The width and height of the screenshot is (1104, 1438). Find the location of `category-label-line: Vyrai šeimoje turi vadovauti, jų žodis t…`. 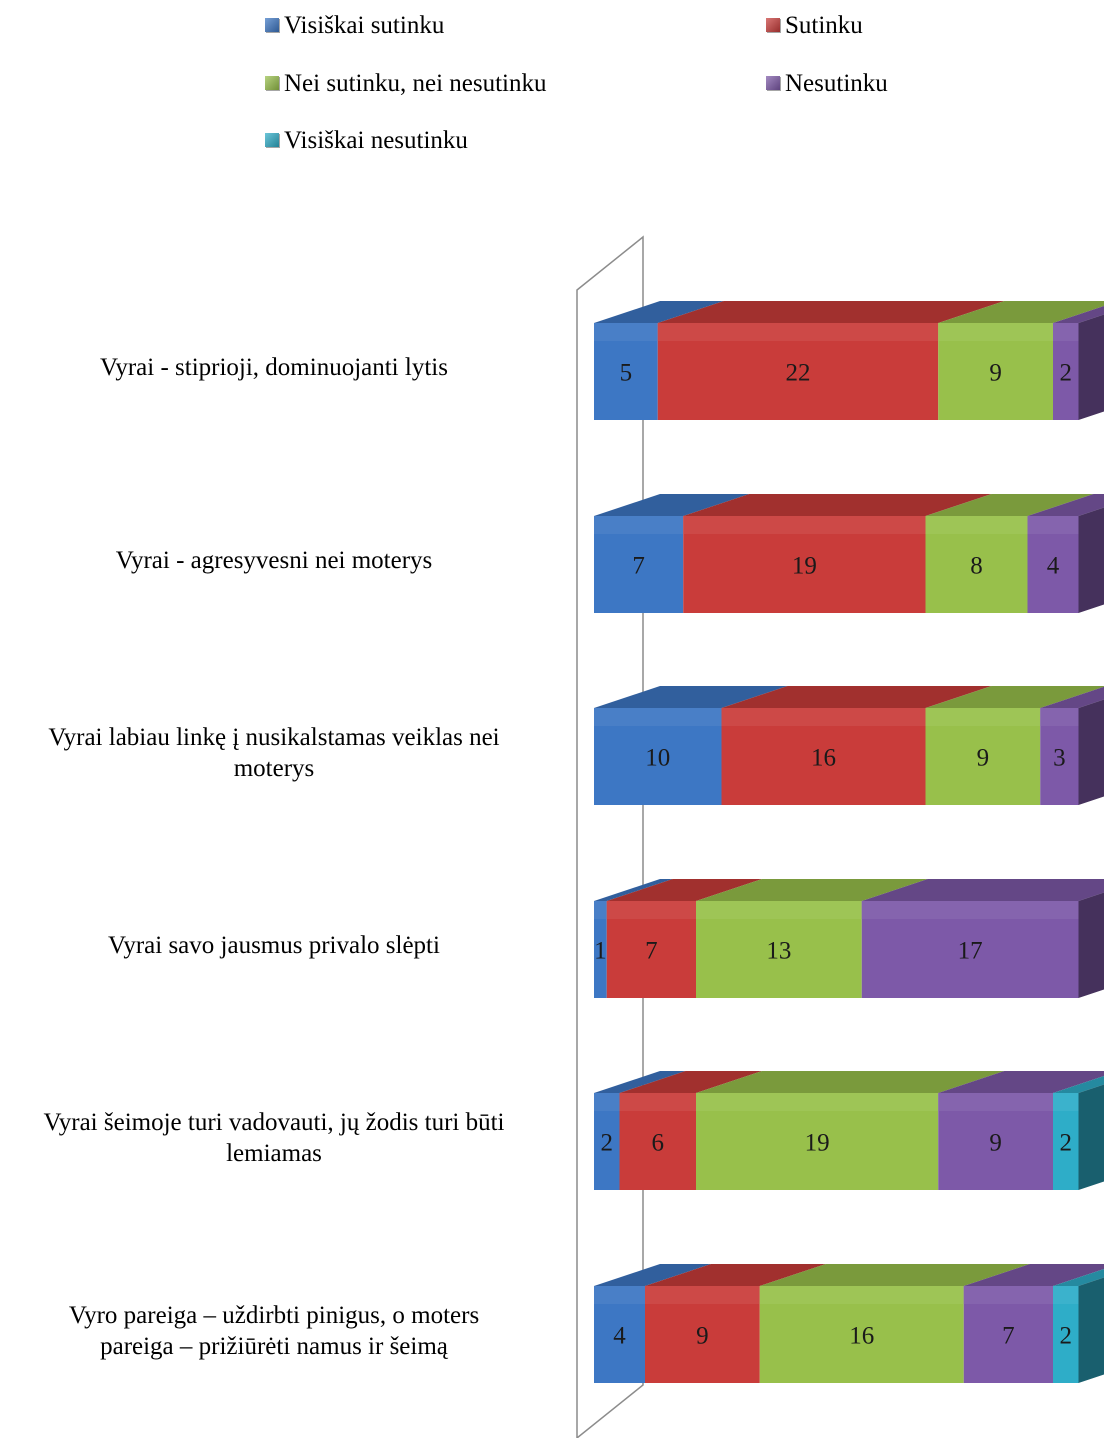

category-label-line: Vyrai šeimoje turi vadovauti, jų žodis t… is located at coordinates (274, 1122).